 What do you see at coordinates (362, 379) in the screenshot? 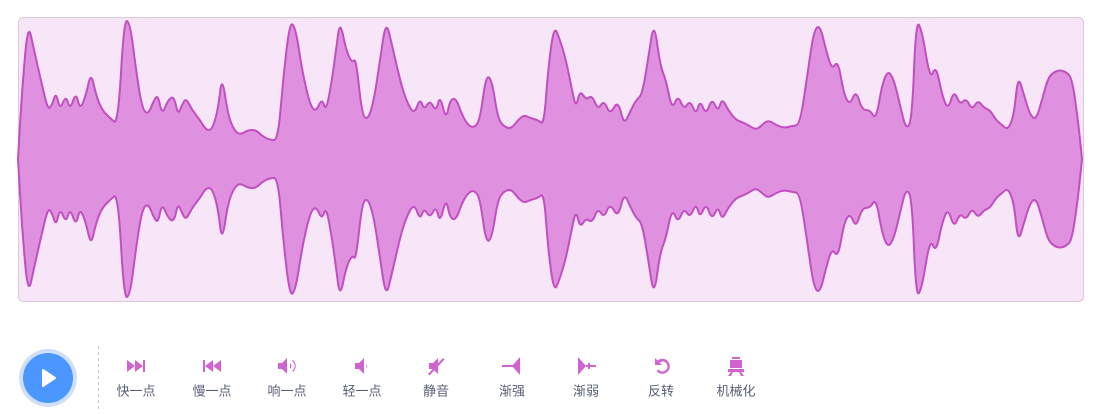
I see `effect-button: 轻一点` at bounding box center [362, 379].